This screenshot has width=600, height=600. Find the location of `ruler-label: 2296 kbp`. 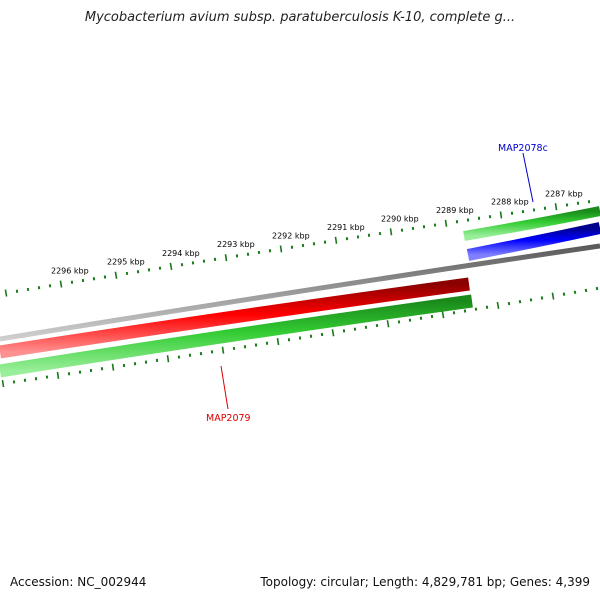

ruler-label: 2296 kbp is located at coordinates (70, 271).